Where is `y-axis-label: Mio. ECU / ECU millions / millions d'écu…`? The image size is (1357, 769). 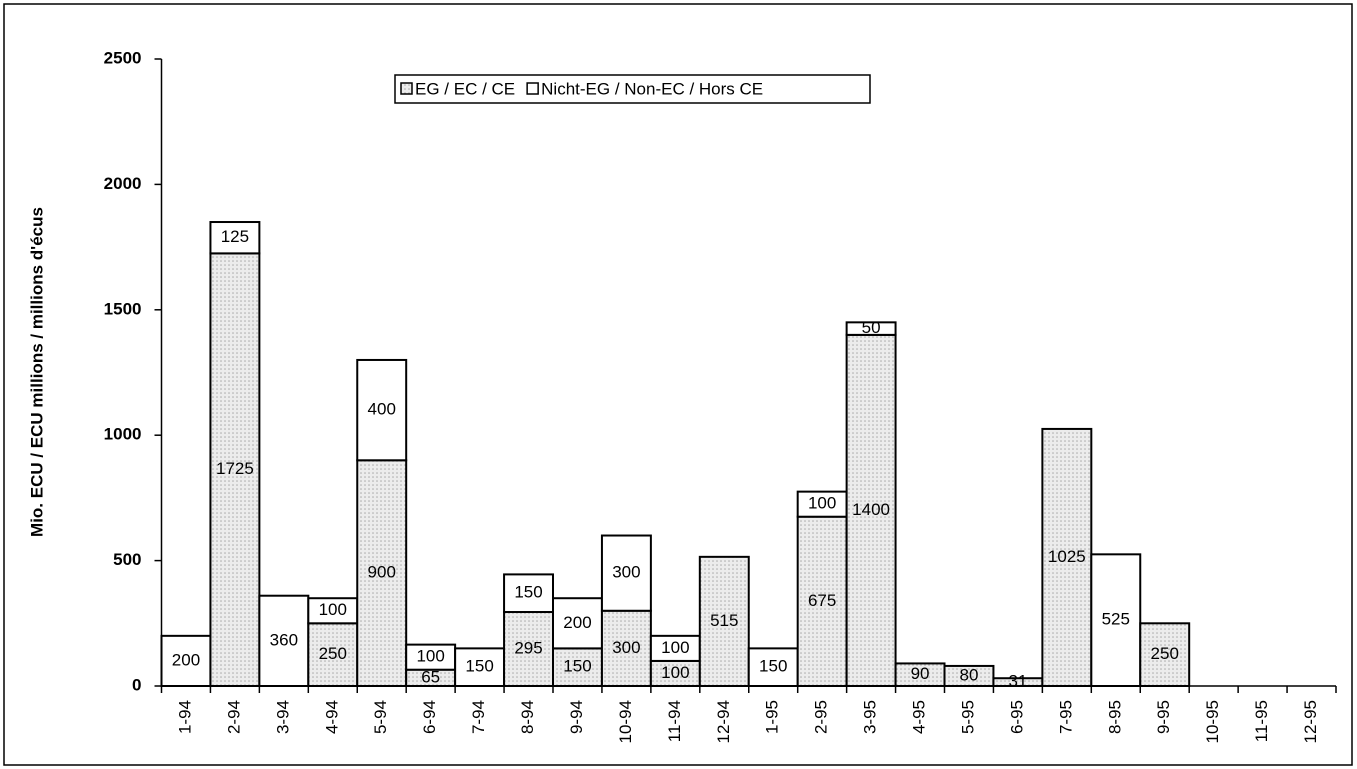
y-axis-label: Mio. ECU / ECU millions / millions d'écu… is located at coordinates (36, 372).